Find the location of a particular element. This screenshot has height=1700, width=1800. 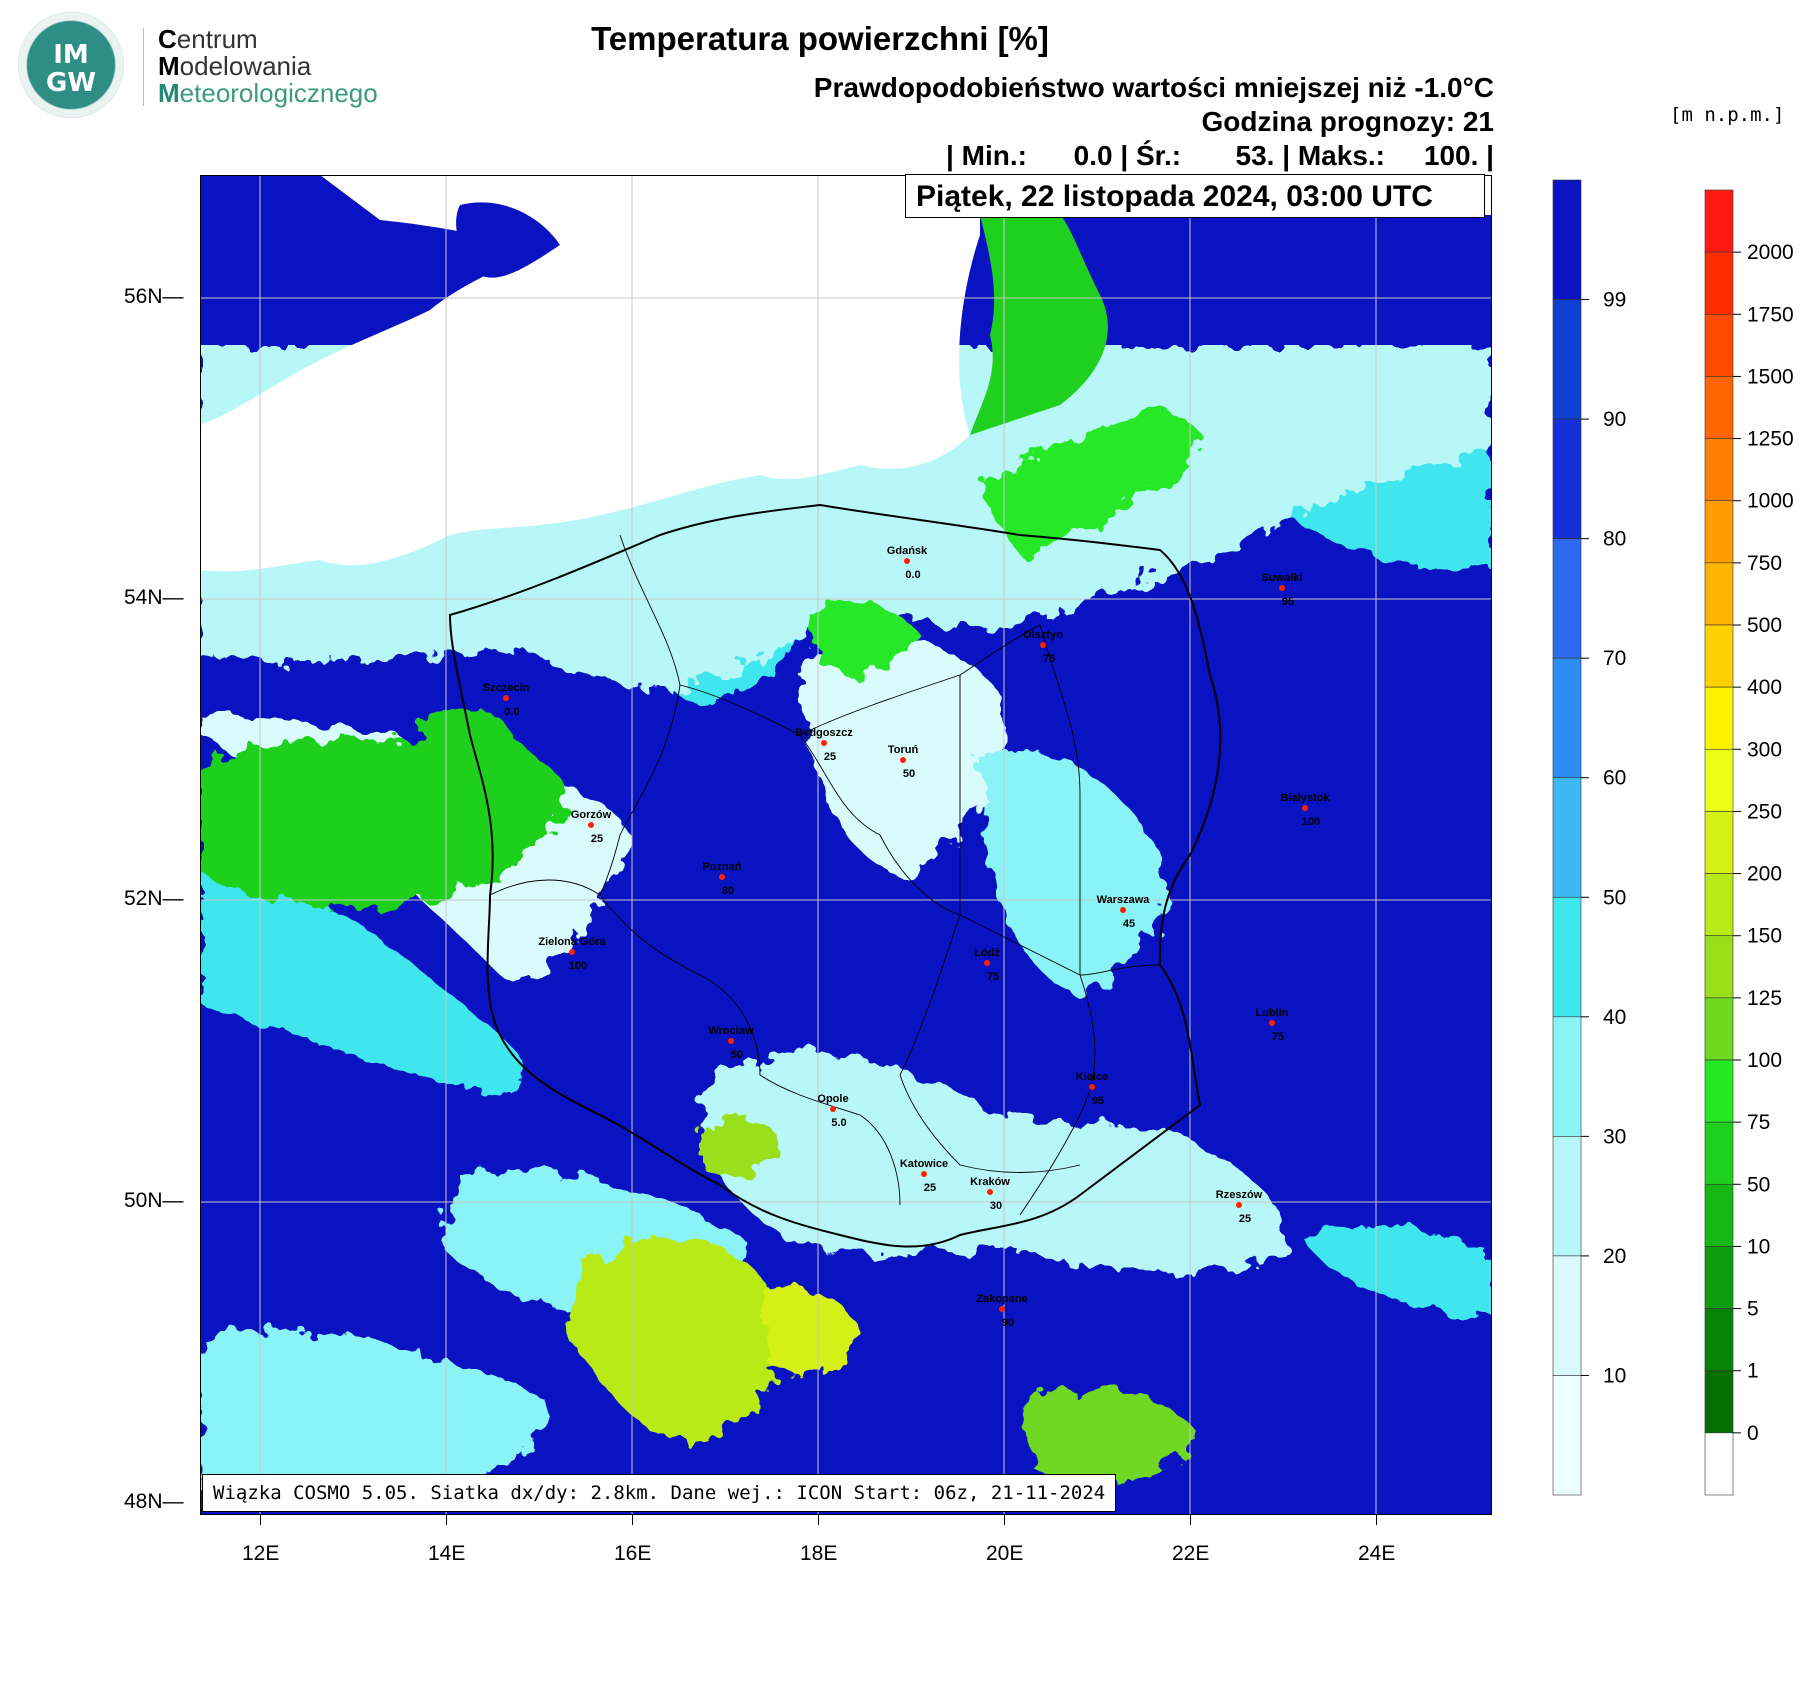

lon-label: 20E is located at coordinates (1005, 1553).